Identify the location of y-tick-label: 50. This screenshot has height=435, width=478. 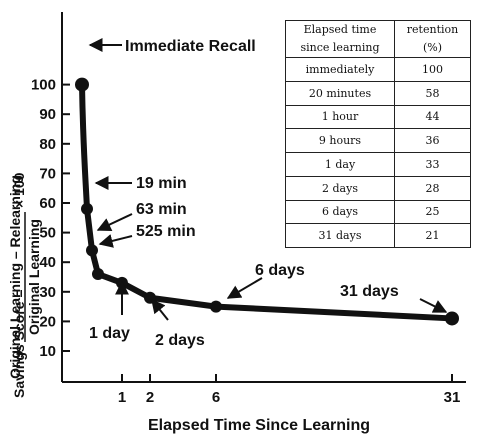
(47, 233).